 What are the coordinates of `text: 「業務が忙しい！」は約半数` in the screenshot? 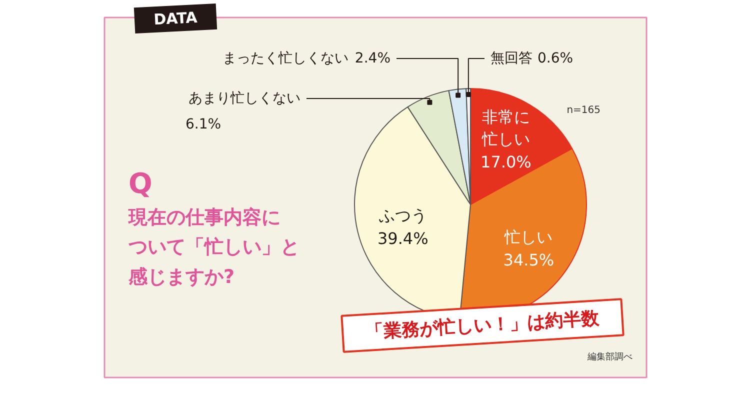 It's located at (483, 325).